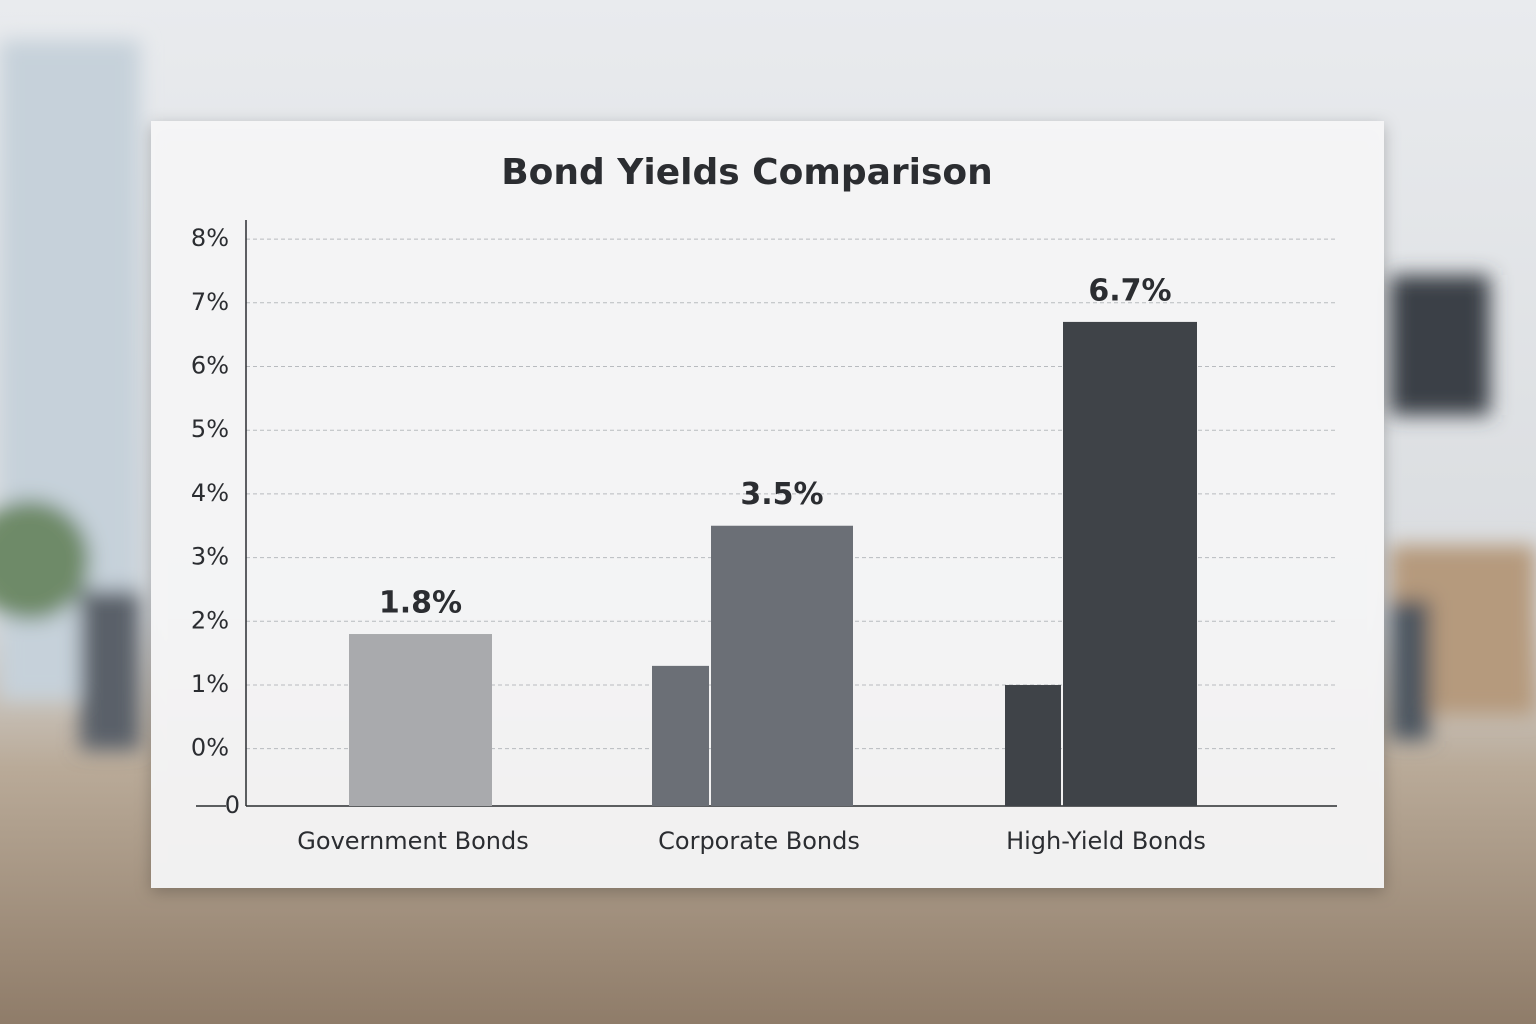  I want to click on y-tick-label: 3%, so click(210, 557).